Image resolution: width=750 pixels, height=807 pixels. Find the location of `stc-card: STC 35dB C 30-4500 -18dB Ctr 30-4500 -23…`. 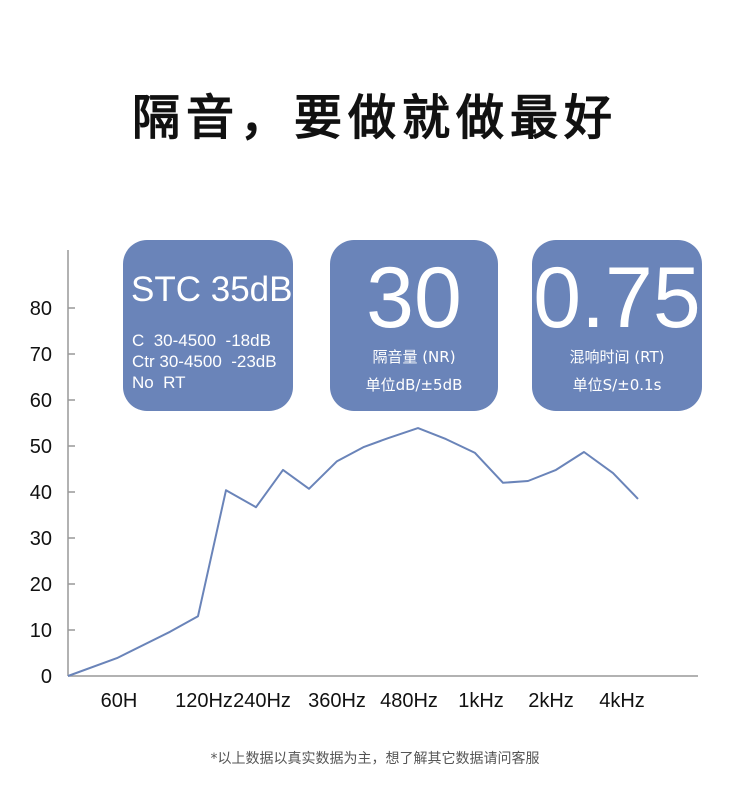

stc-card: STC 35dB C 30-4500 -18dB Ctr 30-4500 -23… is located at coordinates (208, 325).